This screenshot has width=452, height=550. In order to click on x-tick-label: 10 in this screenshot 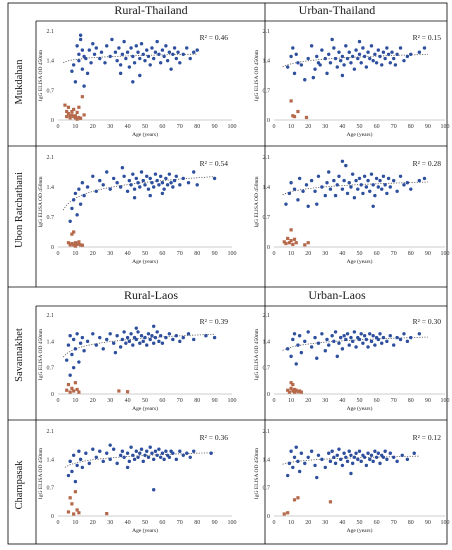, I will do `click(291, 127)`.